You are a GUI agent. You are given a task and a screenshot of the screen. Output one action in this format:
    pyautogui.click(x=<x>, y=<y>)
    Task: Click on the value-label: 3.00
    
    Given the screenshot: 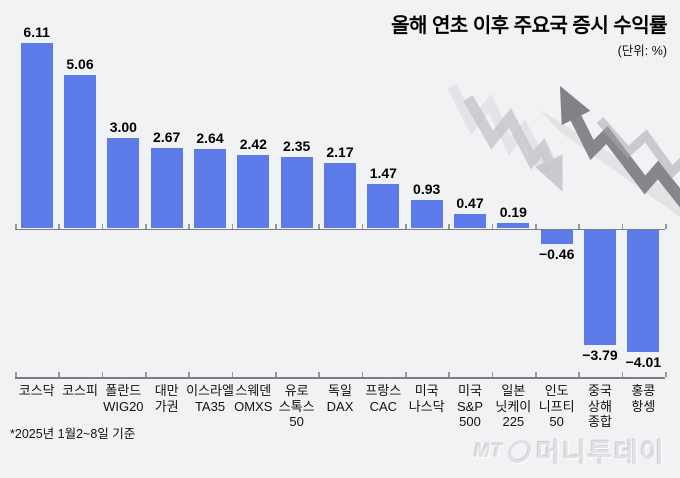 What is the action you would take?
    pyautogui.click(x=123, y=126)
    